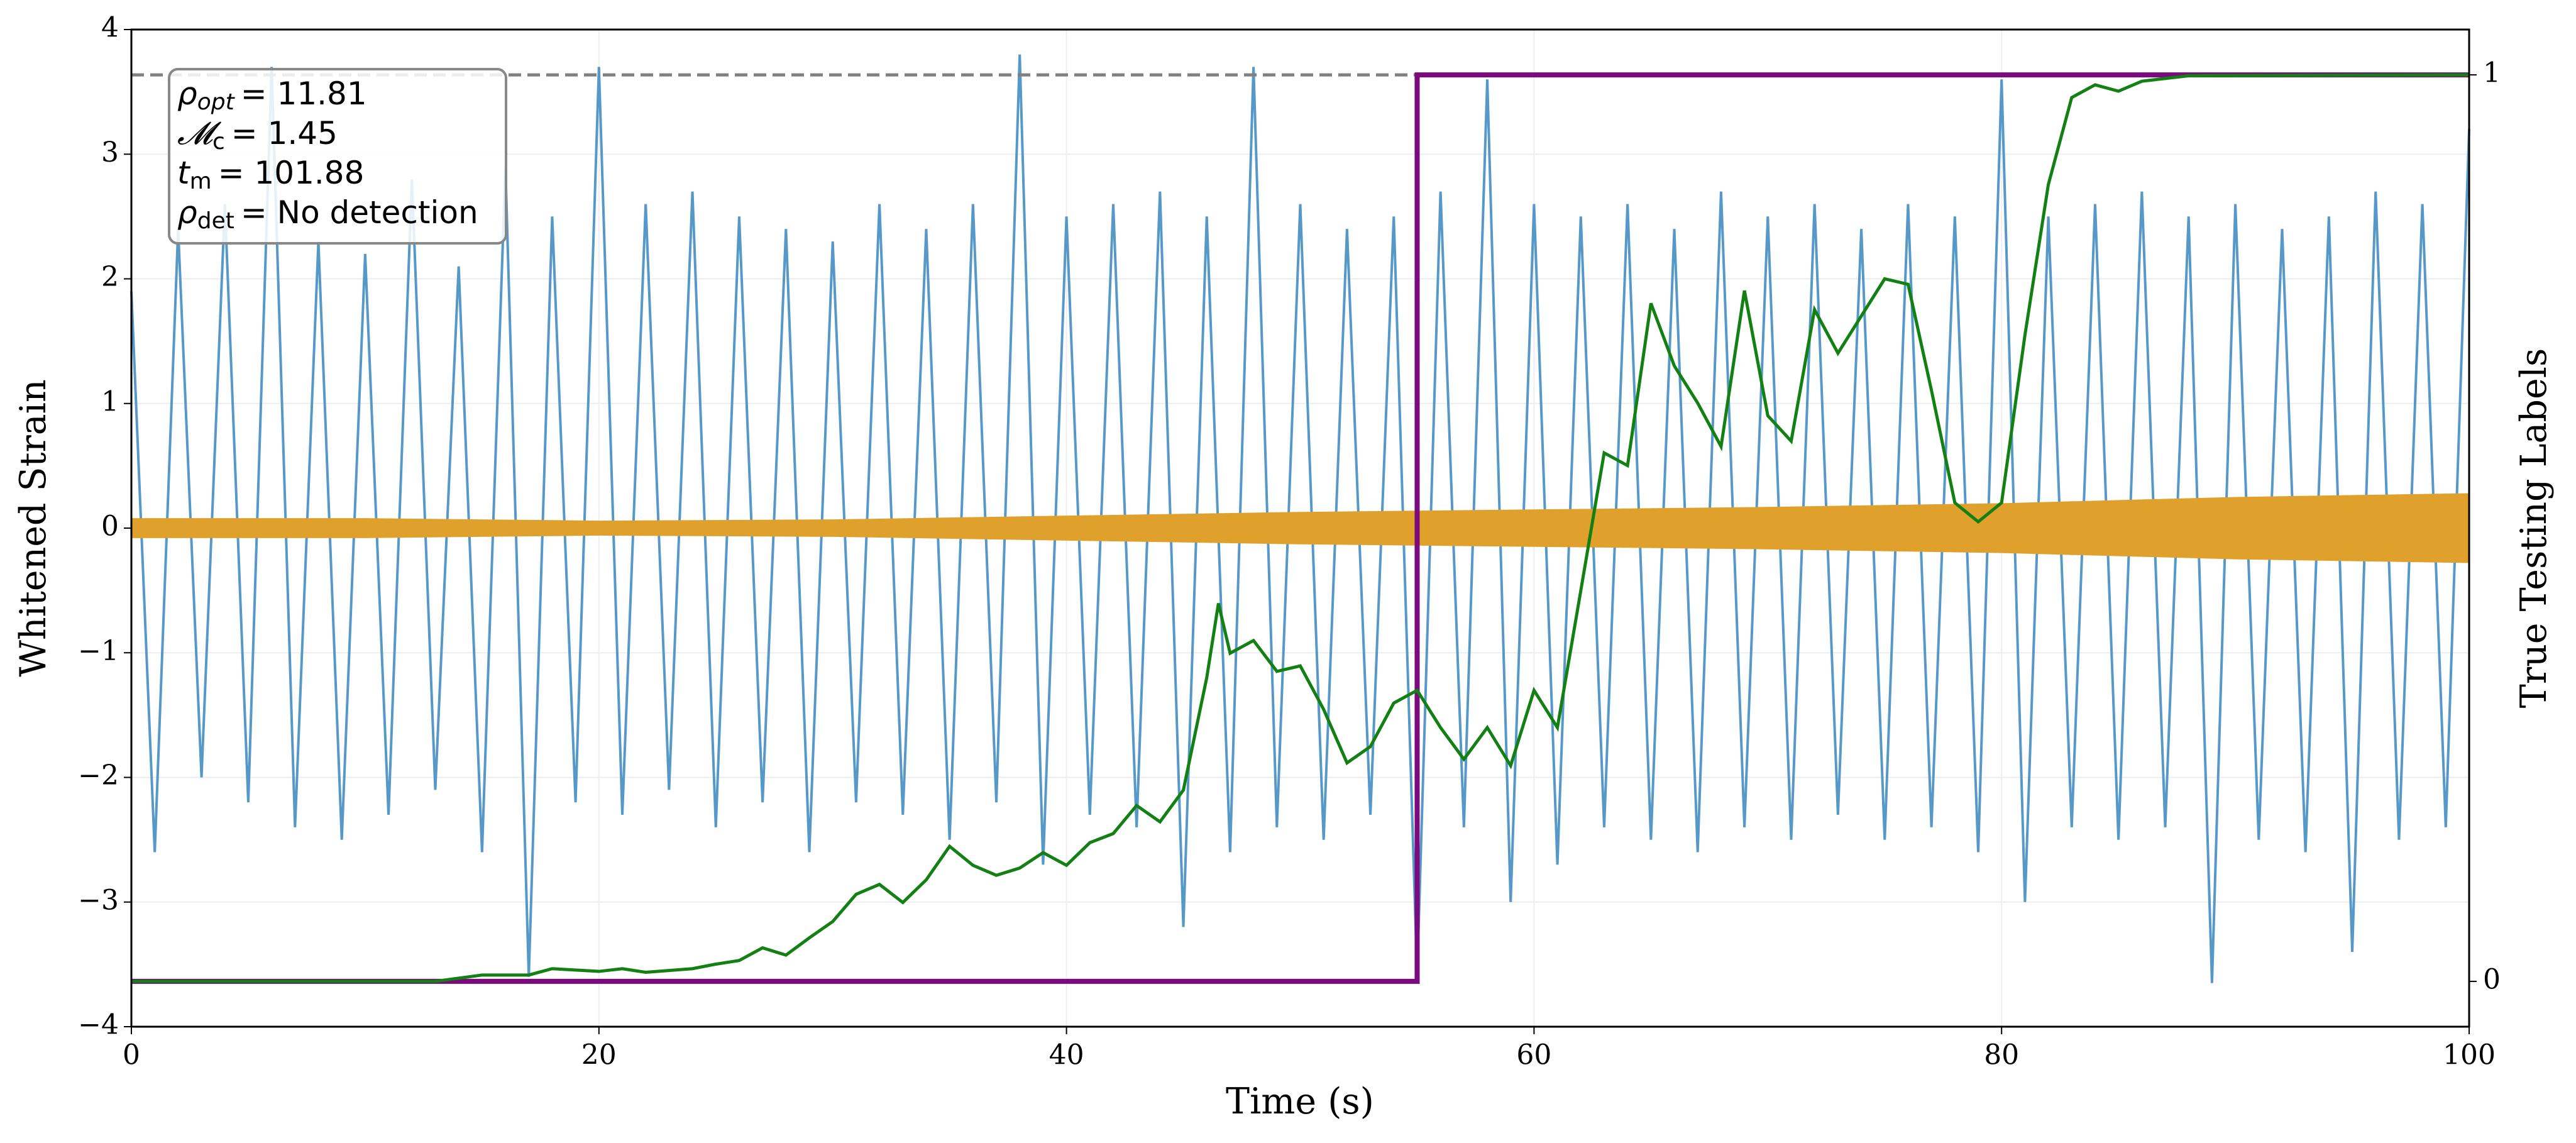 This screenshot has width=2576, height=1143. What do you see at coordinates (360, 212) in the screenshot?
I see `annotation-value: = No detection` at bounding box center [360, 212].